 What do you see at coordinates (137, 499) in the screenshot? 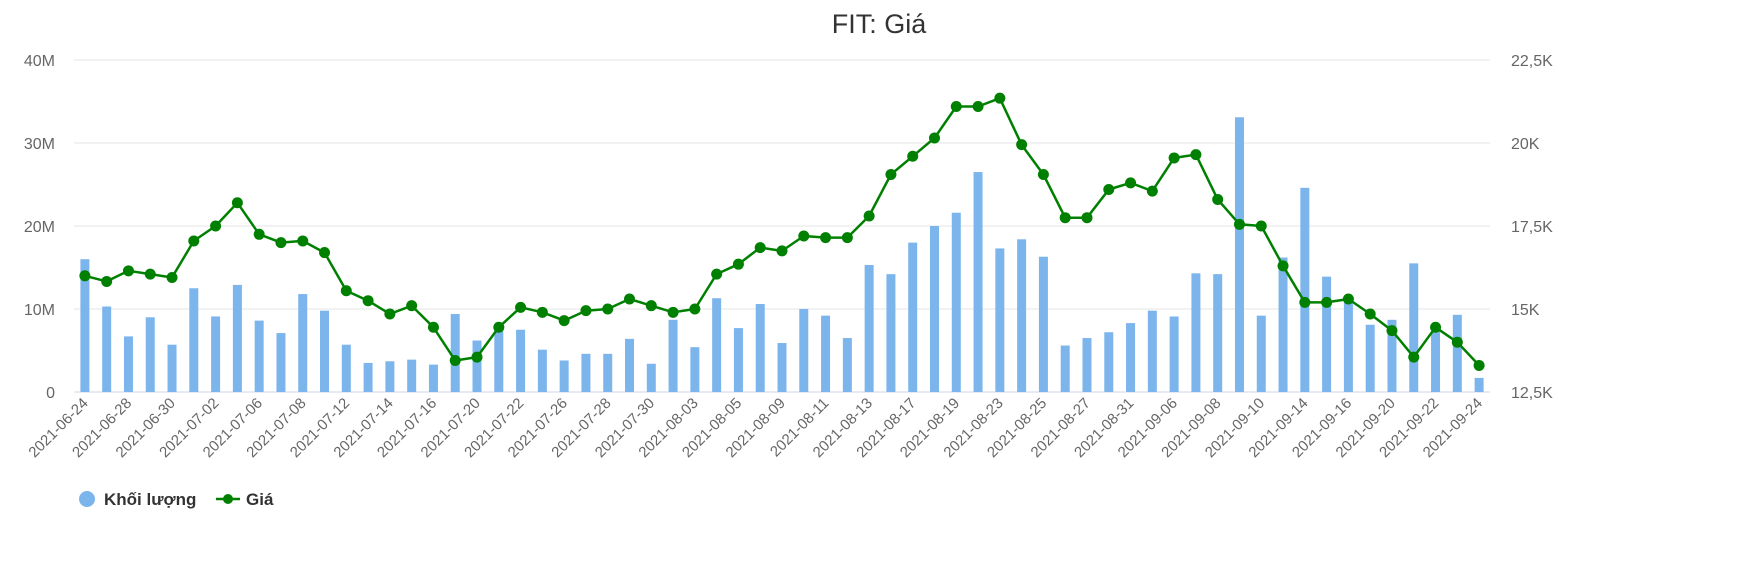
I see `legend-item-volume: Khối lượng` at bounding box center [137, 499].